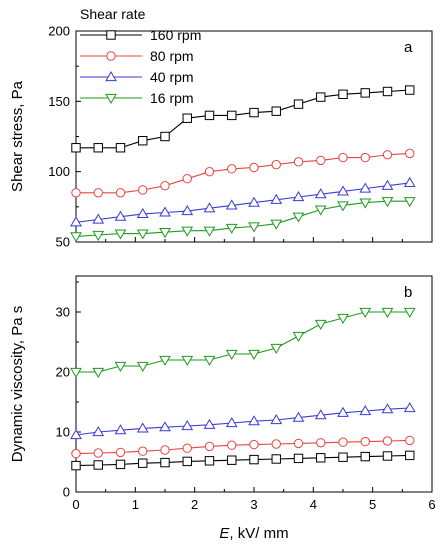  What do you see at coordinates (17, 136) in the screenshot?
I see `panel-a-y-axis-title: Shear stress, Pa` at bounding box center [17, 136].